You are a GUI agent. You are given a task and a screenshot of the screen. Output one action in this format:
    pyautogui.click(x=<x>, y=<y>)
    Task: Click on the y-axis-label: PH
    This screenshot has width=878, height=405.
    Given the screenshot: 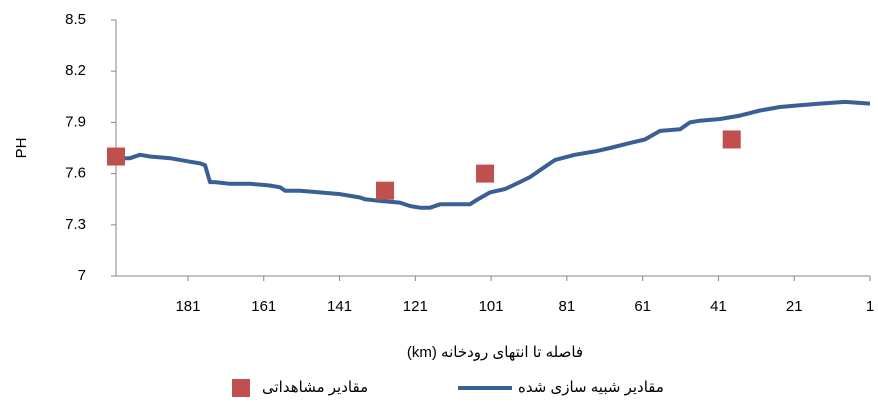 What is the action you would take?
    pyautogui.click(x=21, y=148)
    